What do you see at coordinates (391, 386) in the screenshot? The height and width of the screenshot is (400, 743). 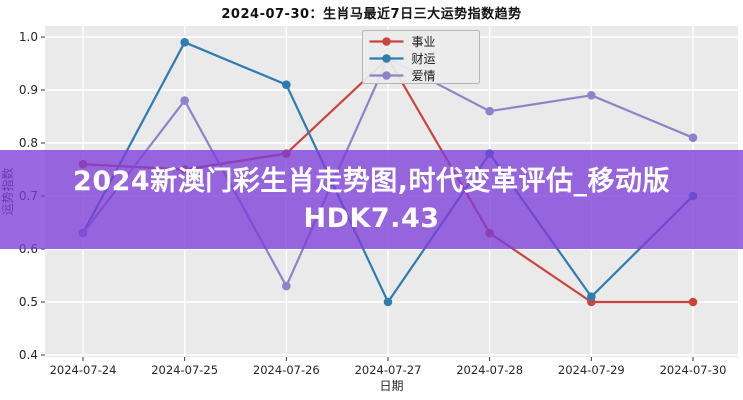 I see `x-axis-title: 日期` at bounding box center [391, 386].